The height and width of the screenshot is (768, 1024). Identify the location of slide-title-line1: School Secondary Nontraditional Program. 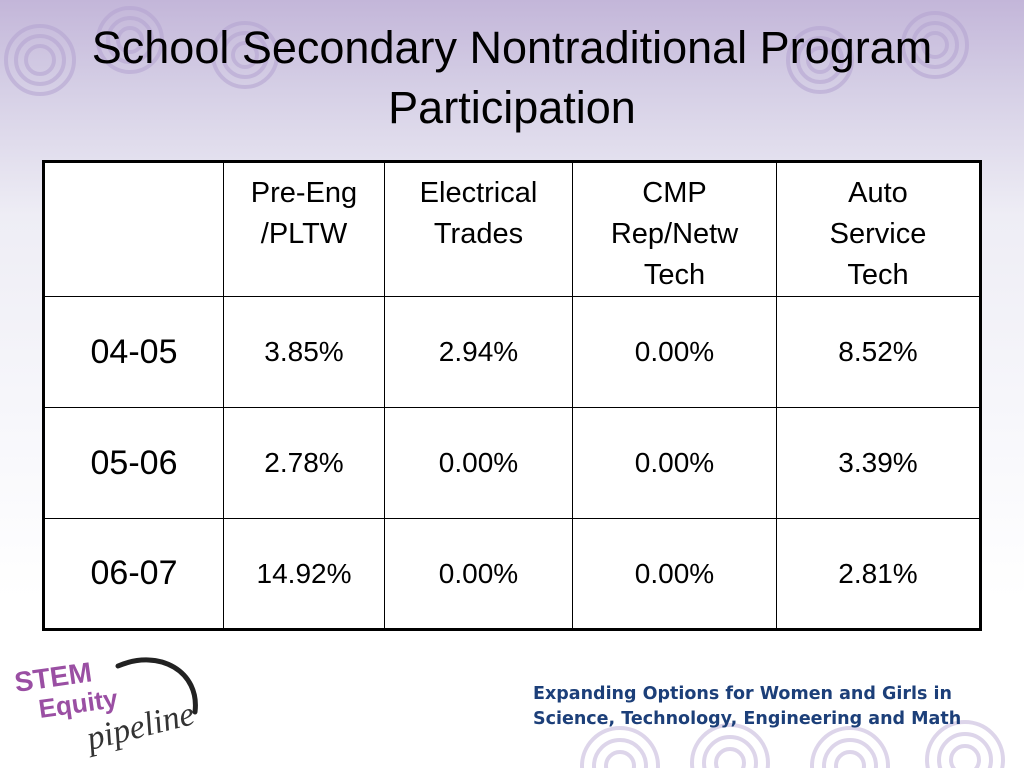
(512, 47).